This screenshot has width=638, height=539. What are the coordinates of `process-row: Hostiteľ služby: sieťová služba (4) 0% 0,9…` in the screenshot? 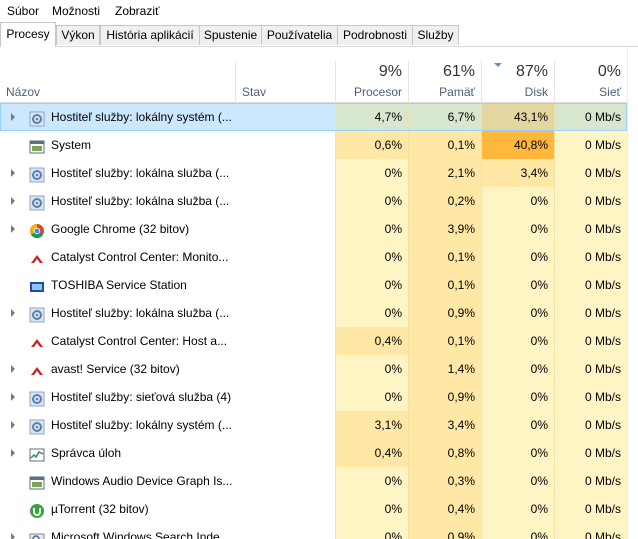 It's located at (313, 397).